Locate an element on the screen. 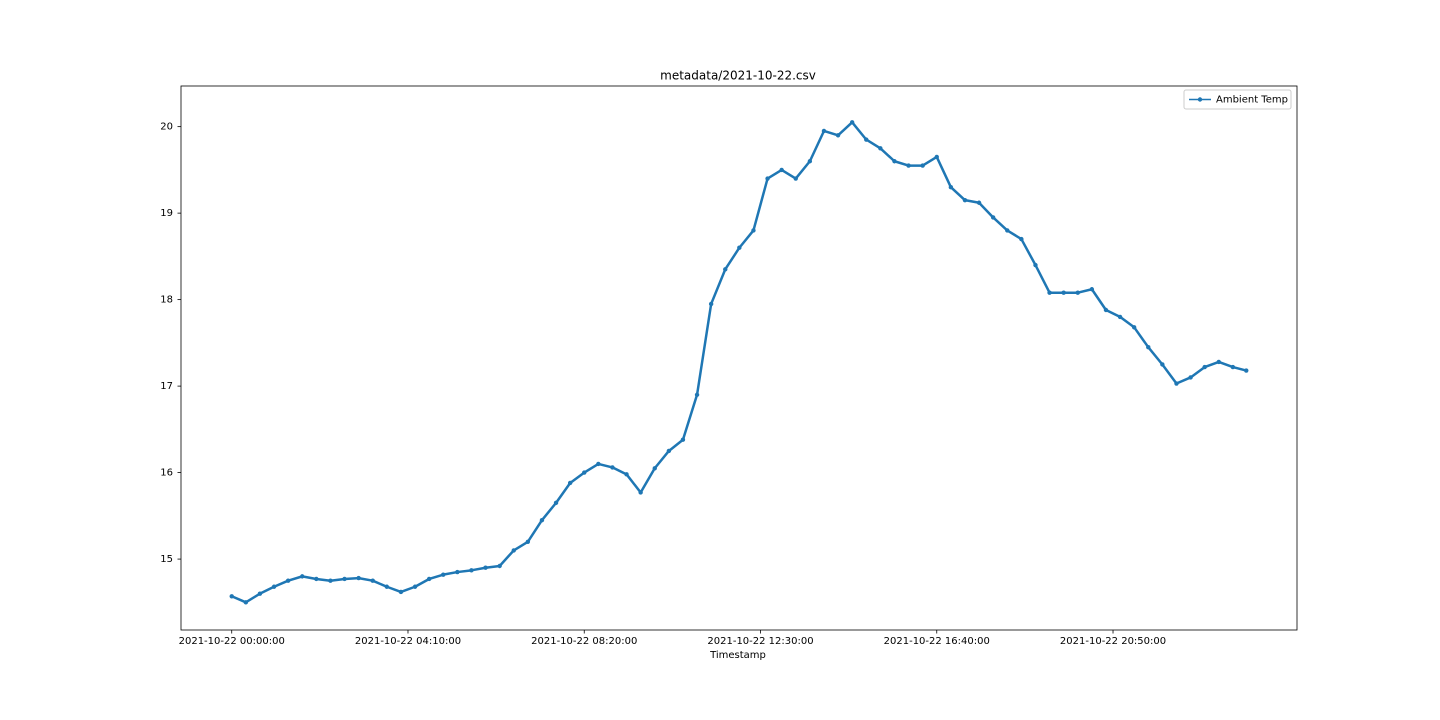 The image size is (1440, 720). legend-marker is located at coordinates (1200, 99).